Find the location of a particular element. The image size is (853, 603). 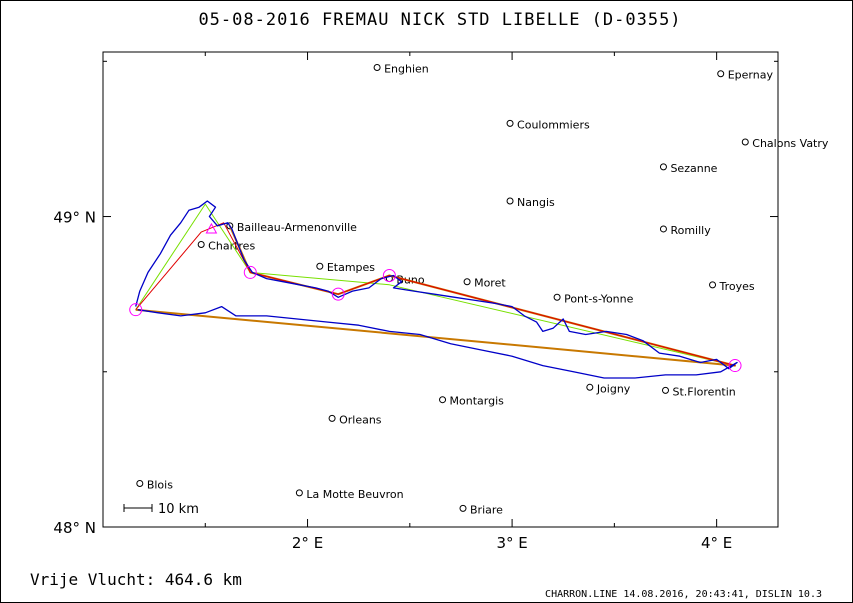

place-label-blois: Blois is located at coordinates (160, 485).